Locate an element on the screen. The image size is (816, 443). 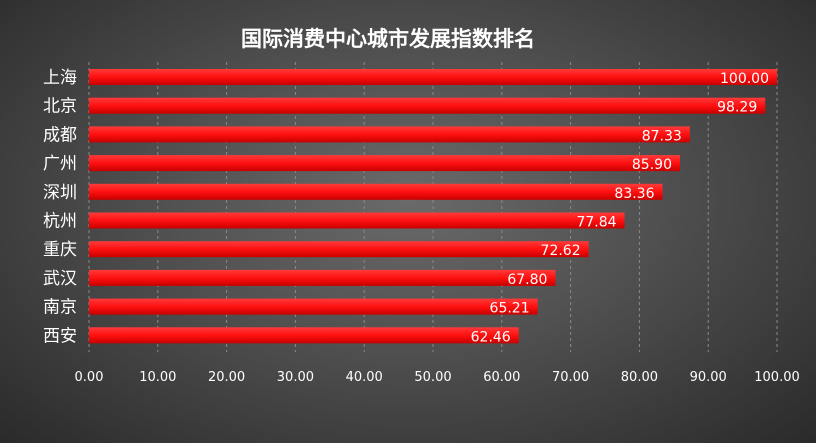
x-tick-label: 0.00 is located at coordinates (89, 377).